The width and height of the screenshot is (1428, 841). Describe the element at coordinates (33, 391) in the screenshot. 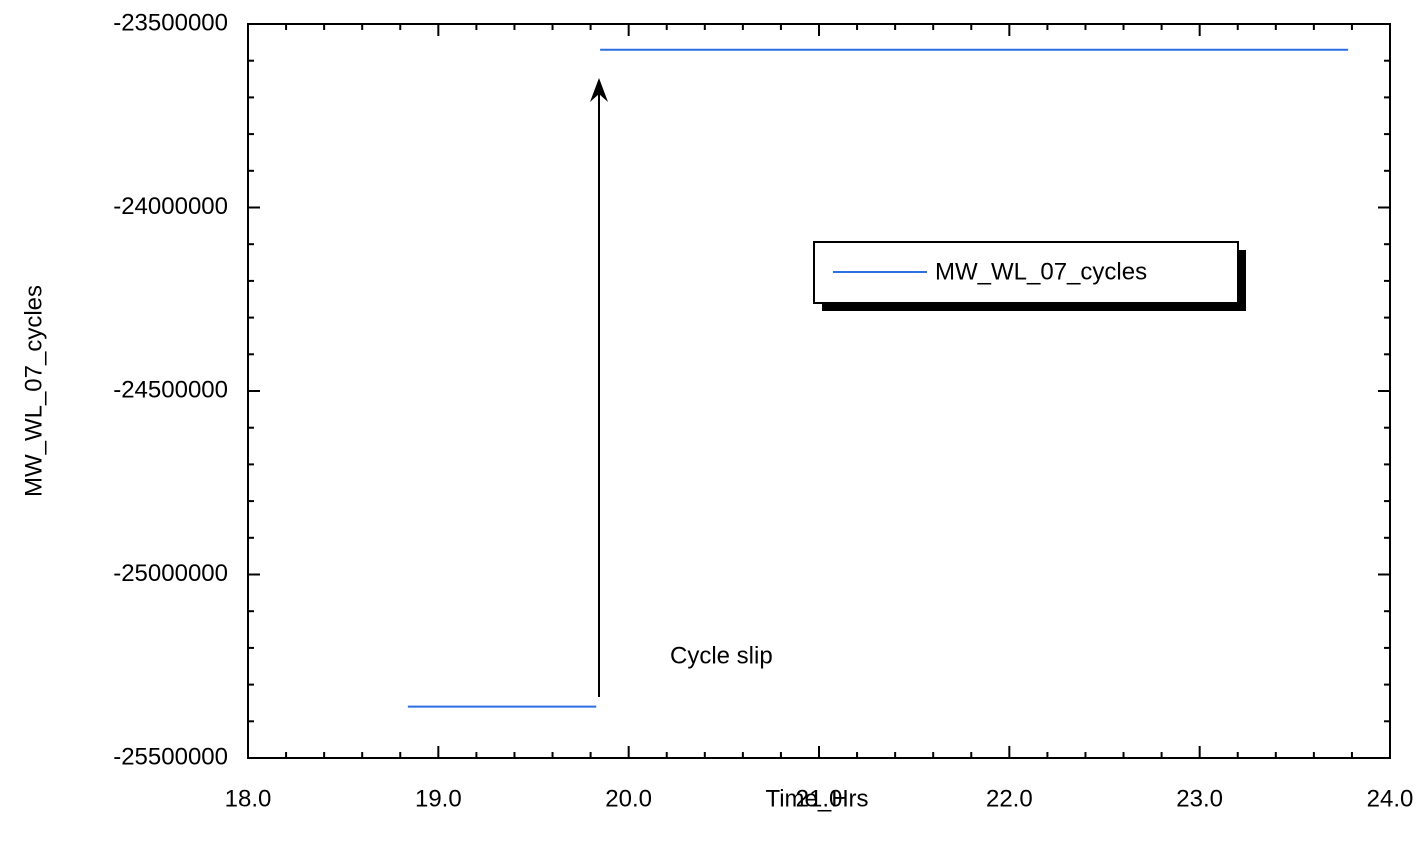

I see `y-axis-title: MW_WL_07_cycles` at that location.